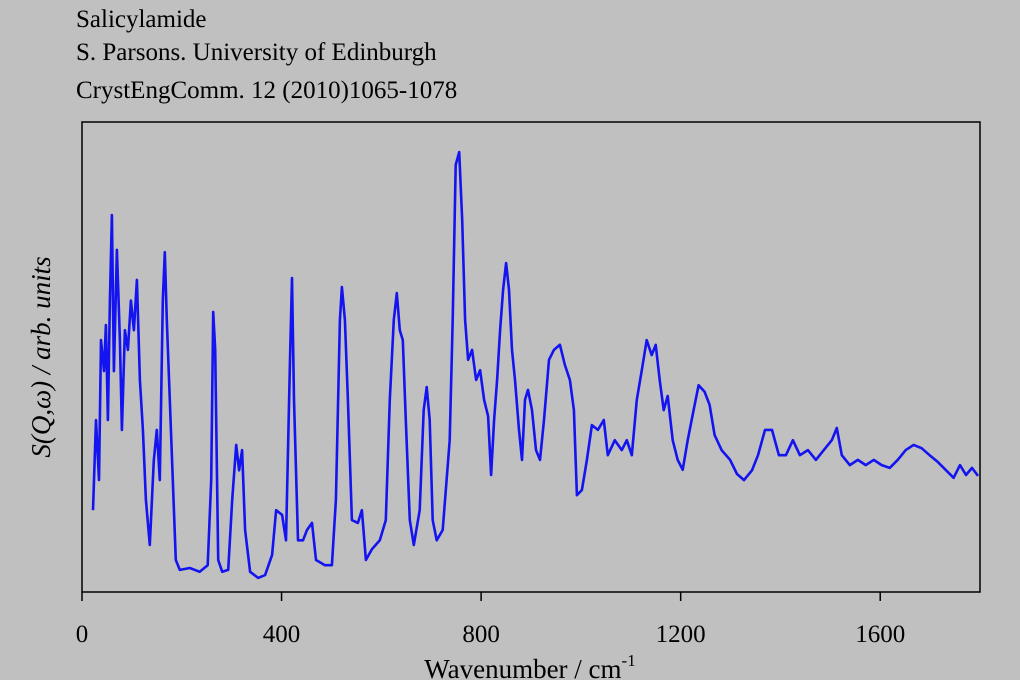 Image resolution: width=1020 pixels, height=680 pixels. Describe the element at coordinates (82, 634) in the screenshot. I see `x-tick-label: 0` at that location.